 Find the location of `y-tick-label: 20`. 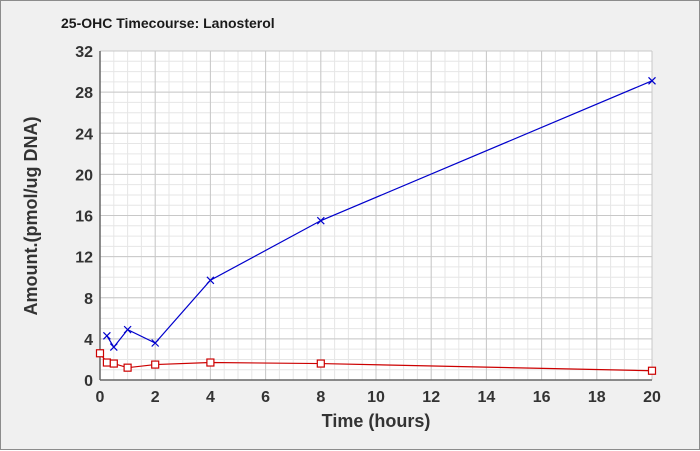

y-tick-label: 20 is located at coordinates (84, 175).